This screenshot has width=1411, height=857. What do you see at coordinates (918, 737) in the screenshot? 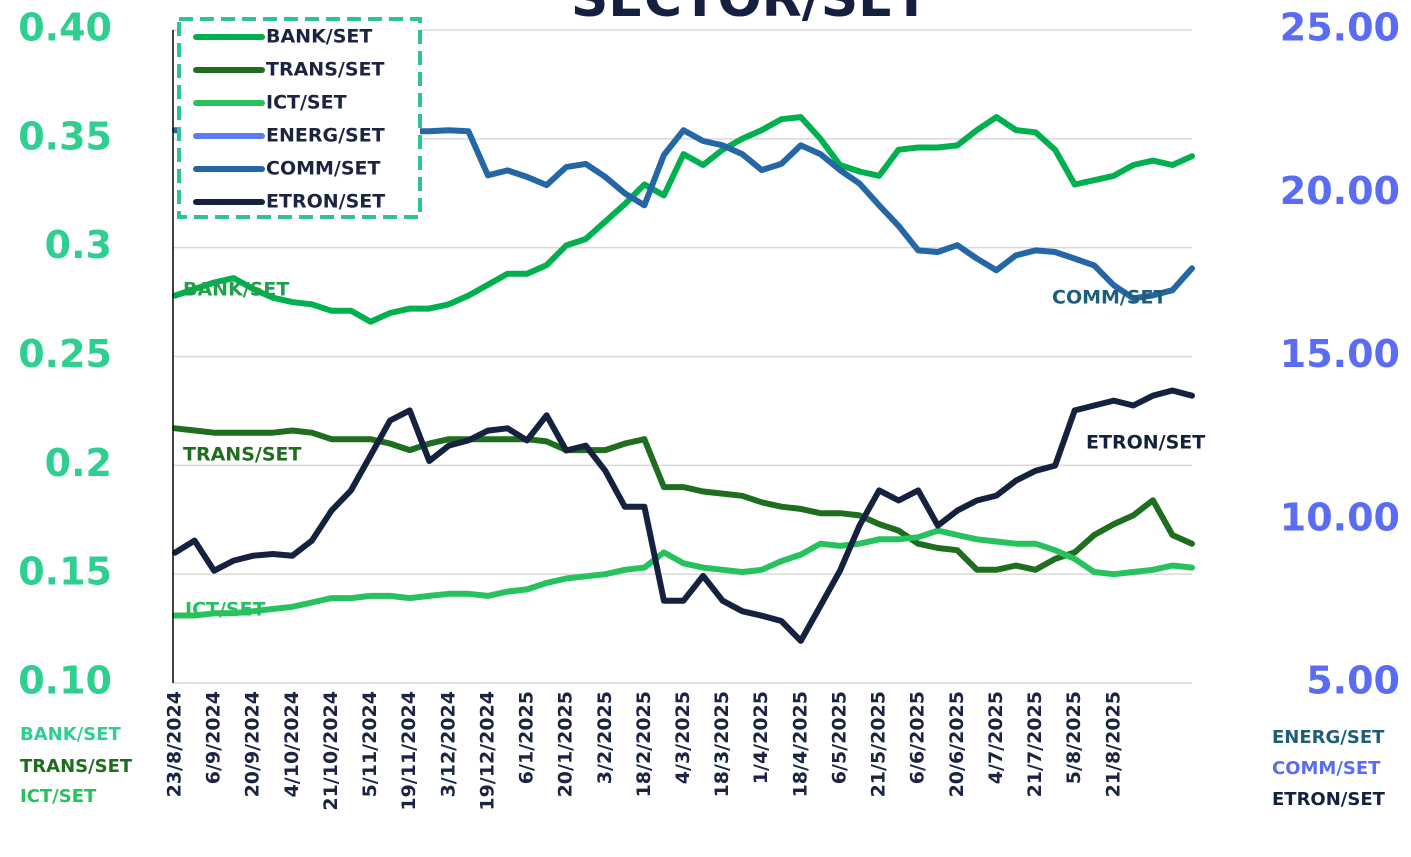
I see `x-tick-label: 6/6/2025` at bounding box center [918, 737].